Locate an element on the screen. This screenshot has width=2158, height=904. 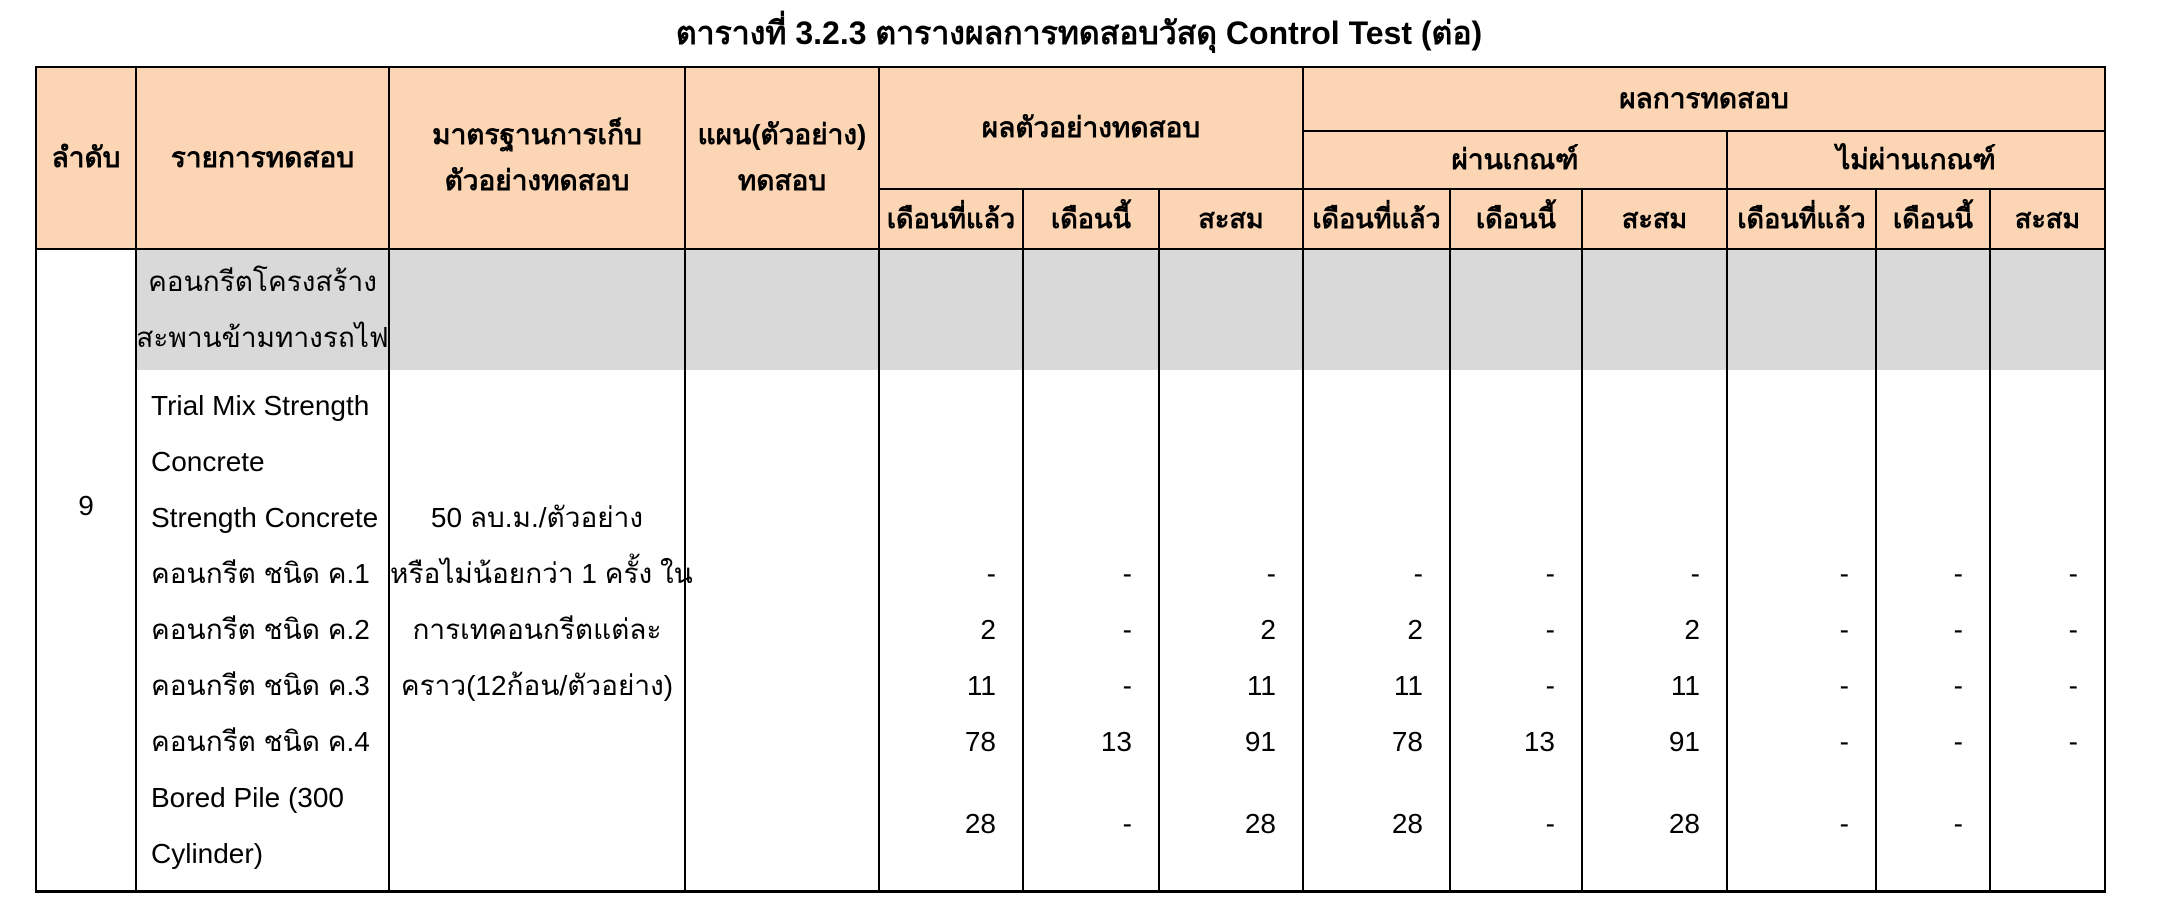
test-item-line: Cylinder) is located at coordinates (207, 853).